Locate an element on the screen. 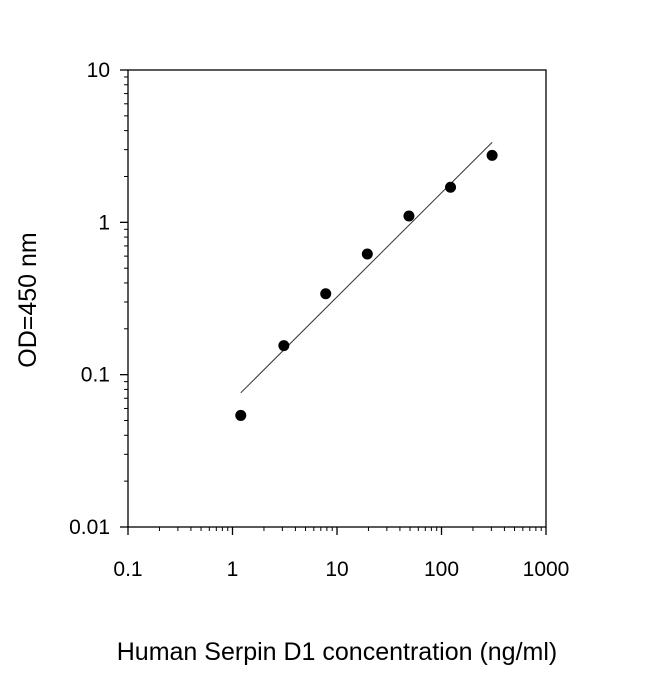  x-axis-title: Human Serpin D1 concentration (ng/ml) is located at coordinates (337, 652).